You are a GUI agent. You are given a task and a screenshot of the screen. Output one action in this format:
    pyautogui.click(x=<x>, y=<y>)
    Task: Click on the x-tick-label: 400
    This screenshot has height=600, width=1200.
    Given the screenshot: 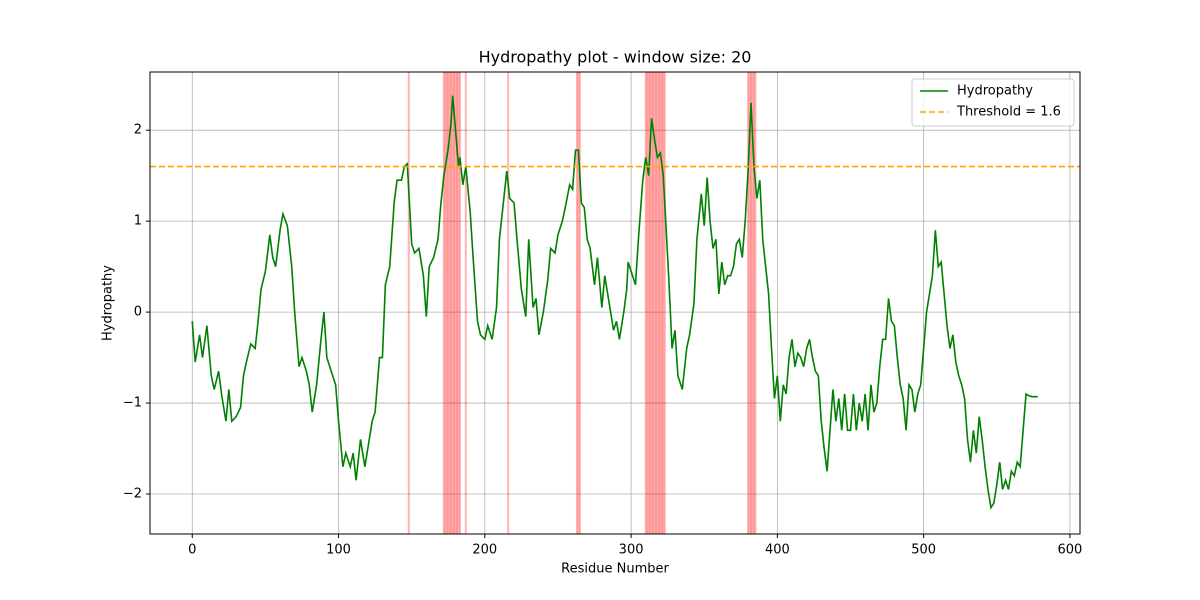 What is the action you would take?
    pyautogui.click(x=777, y=550)
    